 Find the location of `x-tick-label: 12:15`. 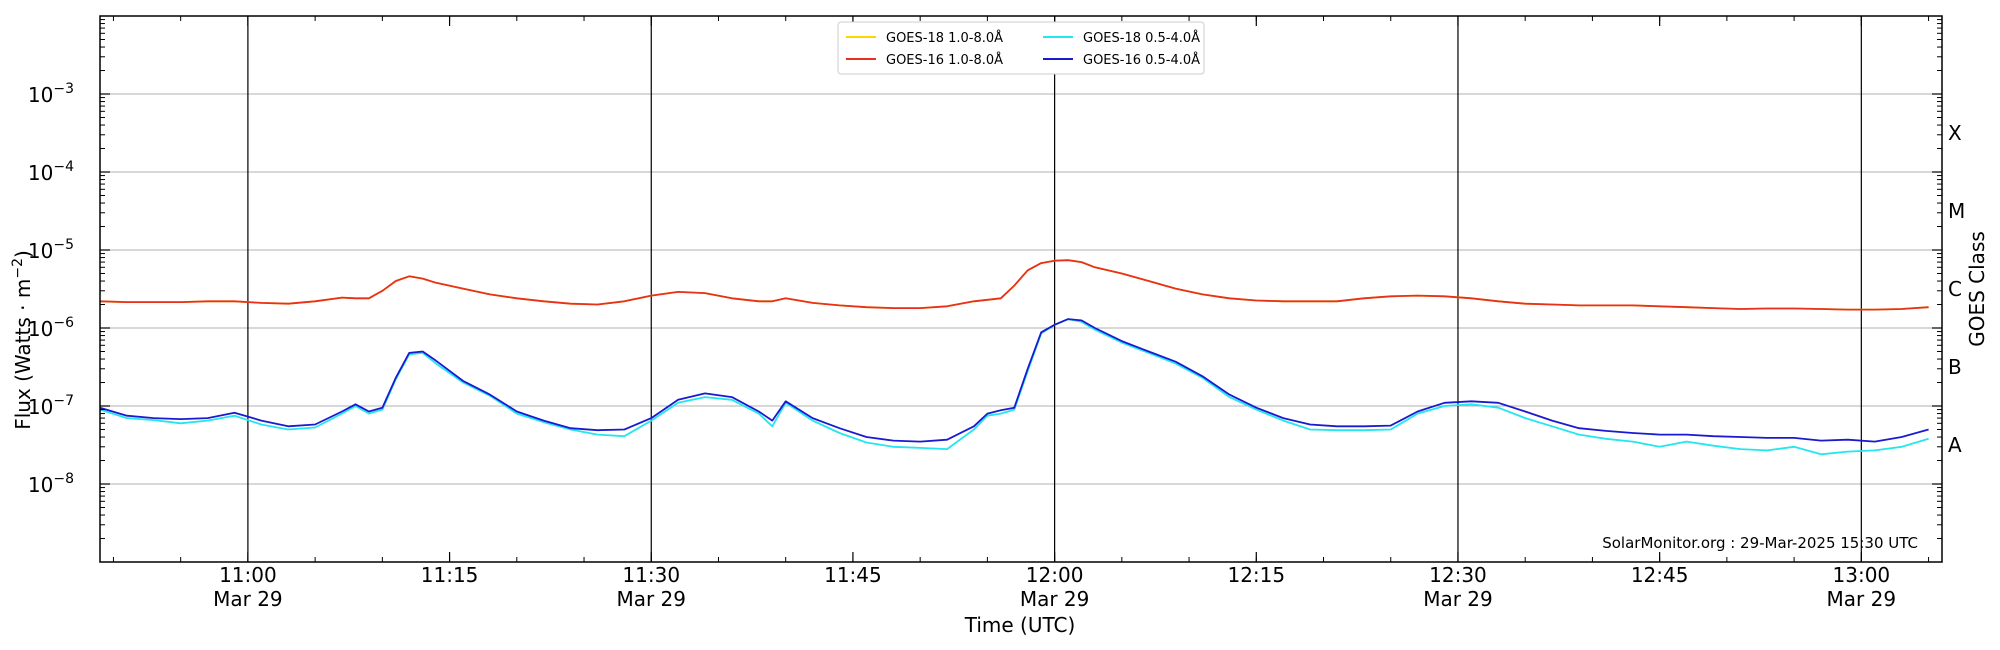

x-tick-label: 12:15 is located at coordinates (1256, 575).